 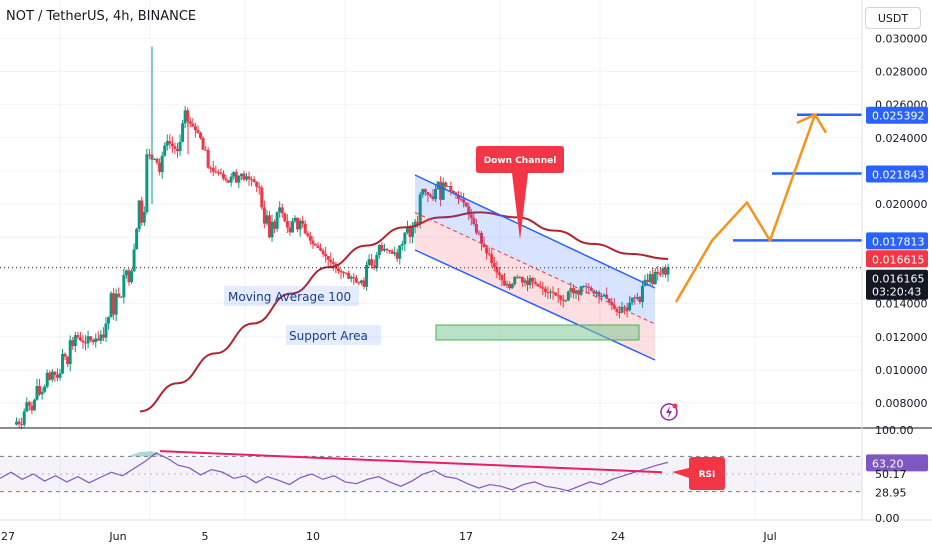 What do you see at coordinates (144, 454) in the screenshot?
I see `rsi-overbought-fill` at bounding box center [144, 454].